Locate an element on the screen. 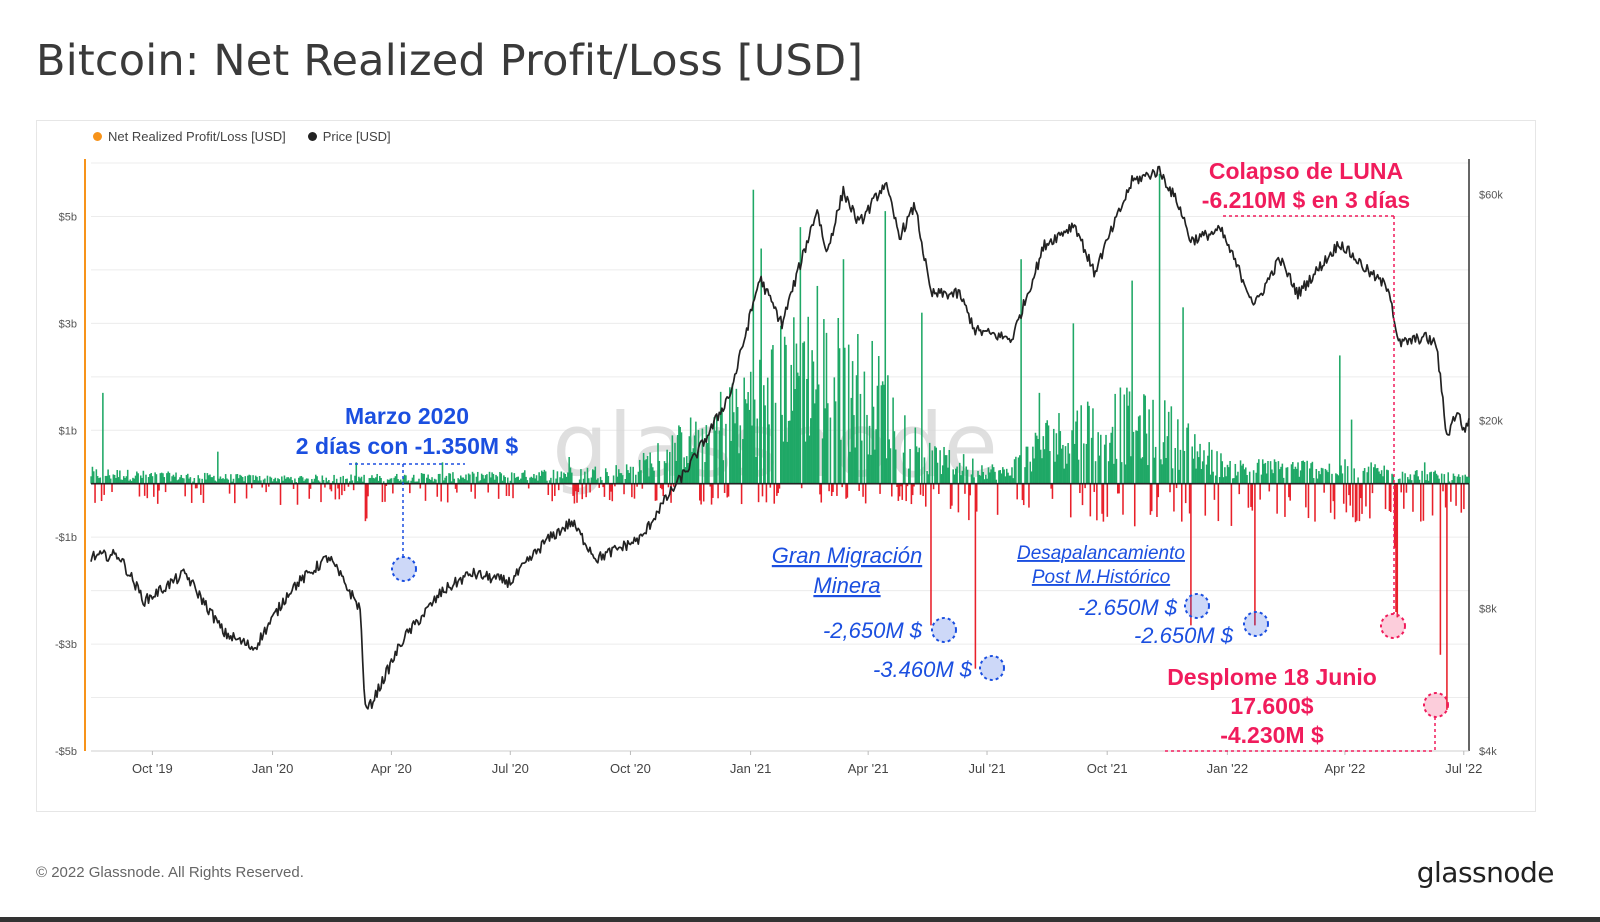 This screenshot has width=1600, height=922. x-tick-label-2: Apr '20 is located at coordinates (391, 768).